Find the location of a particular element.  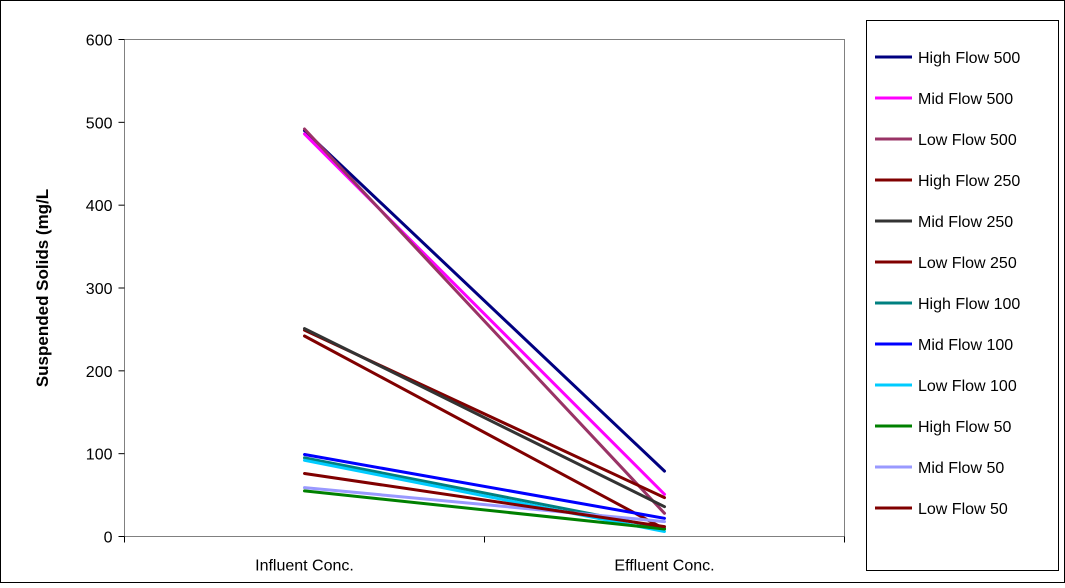

legend-item: High Flow 100 is located at coordinates (947, 304).